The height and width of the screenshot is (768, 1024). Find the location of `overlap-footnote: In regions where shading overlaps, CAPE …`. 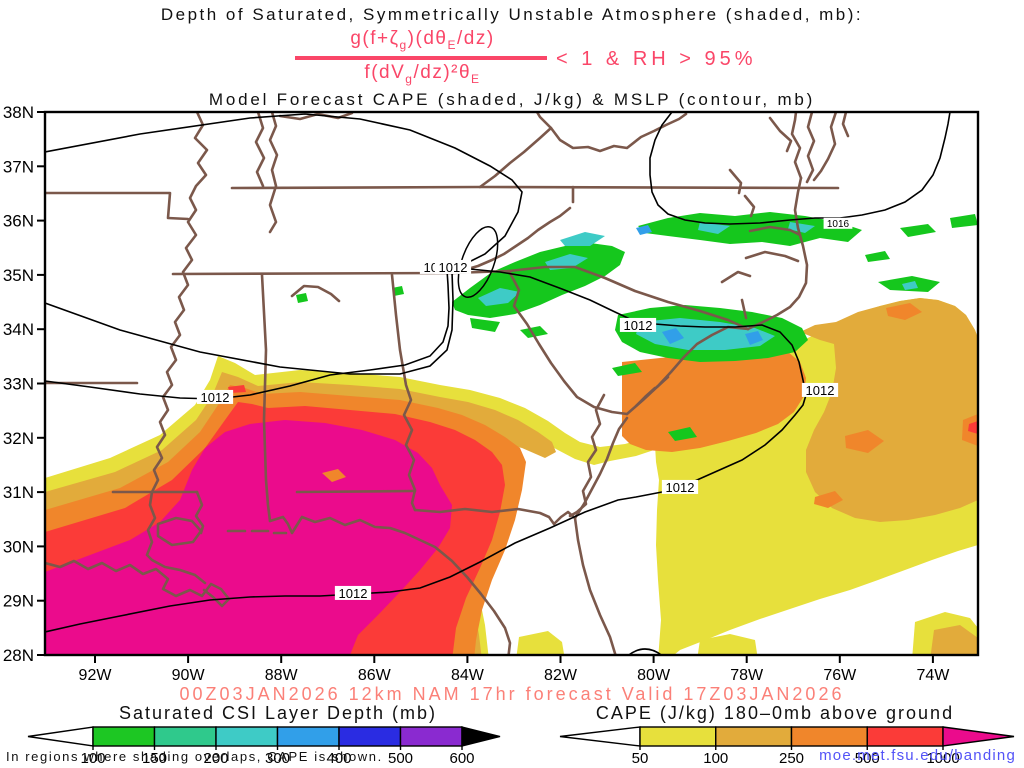

overlap-footnote: In regions where shading overlaps, CAPE … is located at coordinates (194, 756).